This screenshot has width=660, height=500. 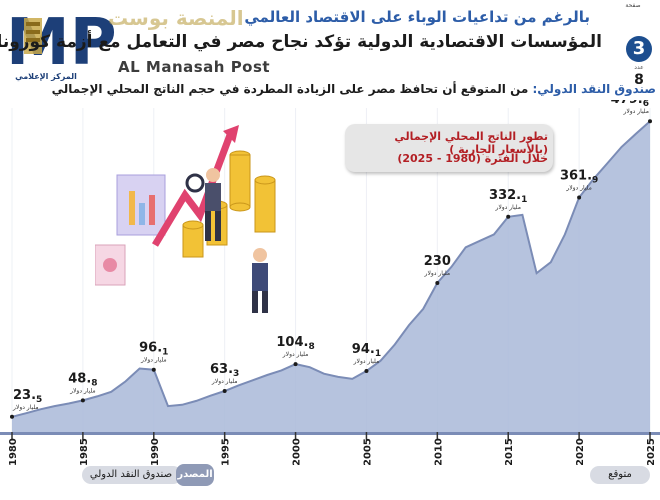 I want to click on watermark-text: AL Manasah Post, so click(x=194, y=67).